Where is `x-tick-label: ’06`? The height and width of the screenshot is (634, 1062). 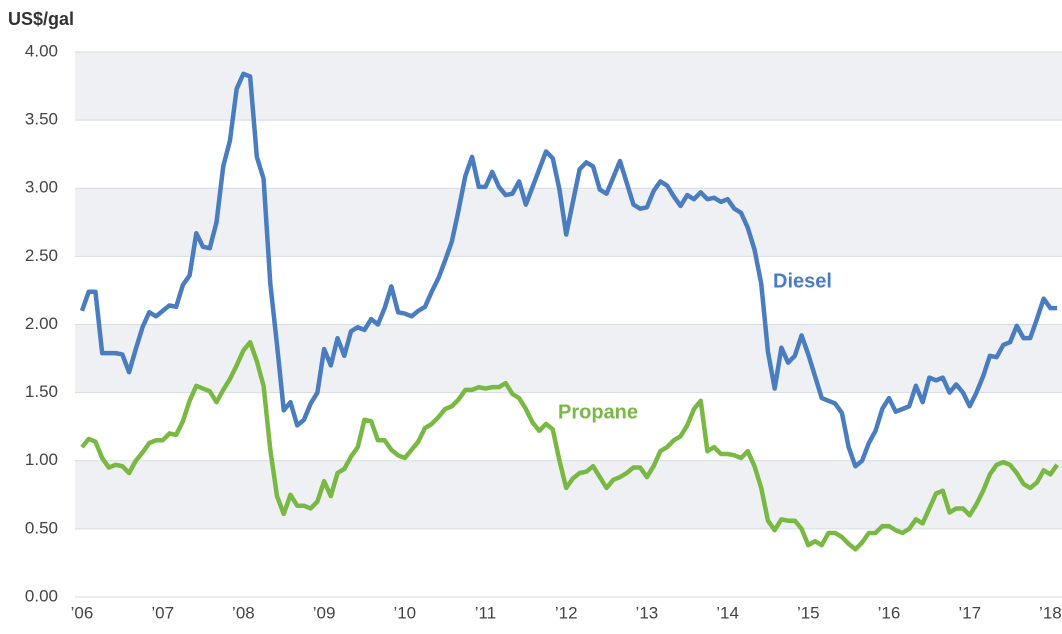
x-tick-label: ’06 is located at coordinates (82, 612).